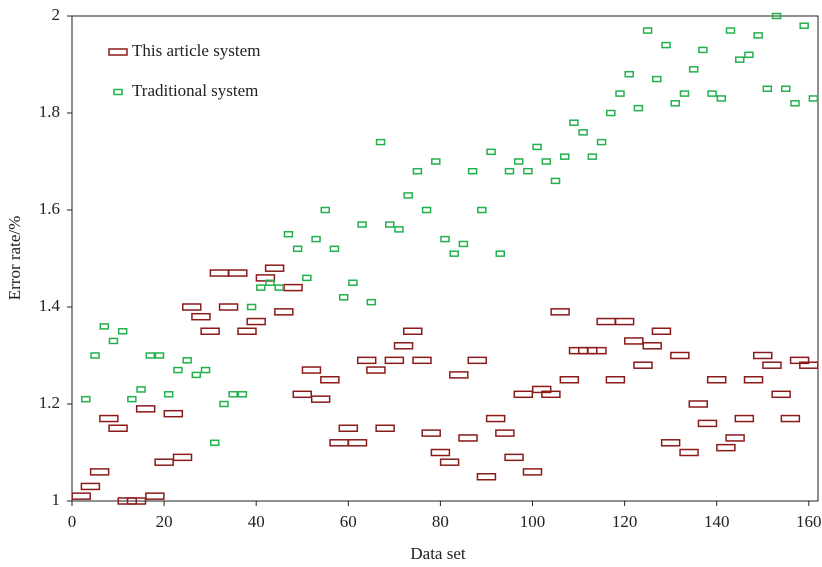 The height and width of the screenshot is (567, 822). What do you see at coordinates (440, 521) in the screenshot?
I see `x-tick-label: 80` at bounding box center [440, 521].